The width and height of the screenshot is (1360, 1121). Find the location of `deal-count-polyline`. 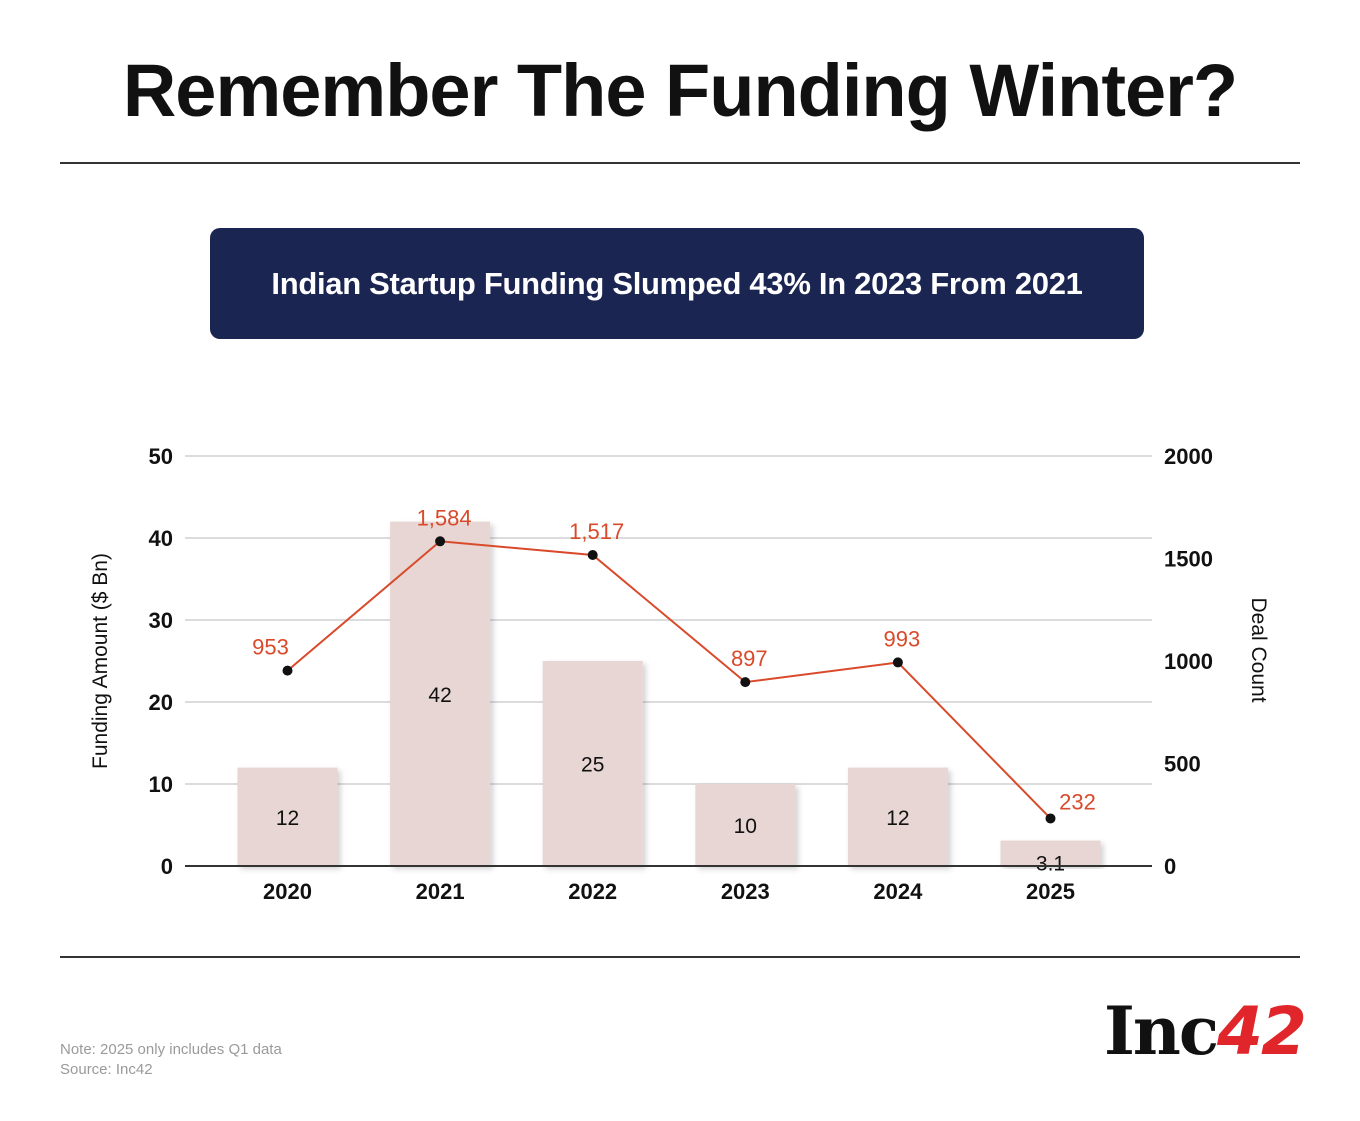

deal-count-polyline is located at coordinates (669, 680).